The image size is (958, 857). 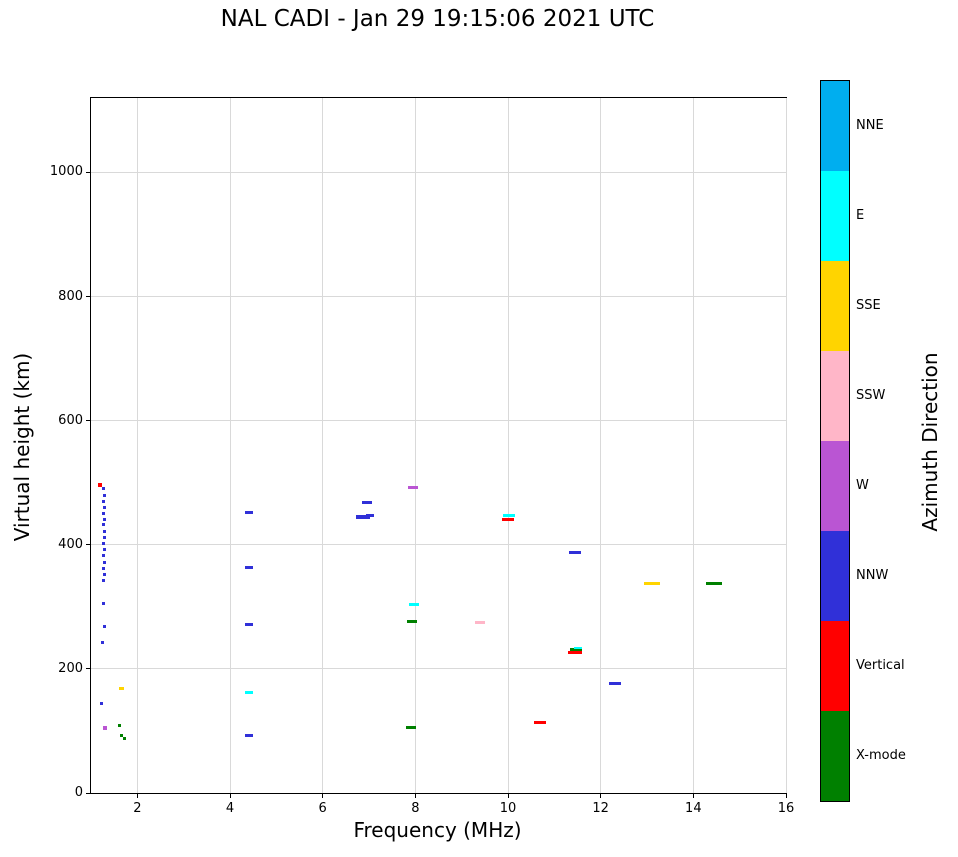 I want to click on colorbar-label-vertical: Vertical, so click(x=880, y=665).